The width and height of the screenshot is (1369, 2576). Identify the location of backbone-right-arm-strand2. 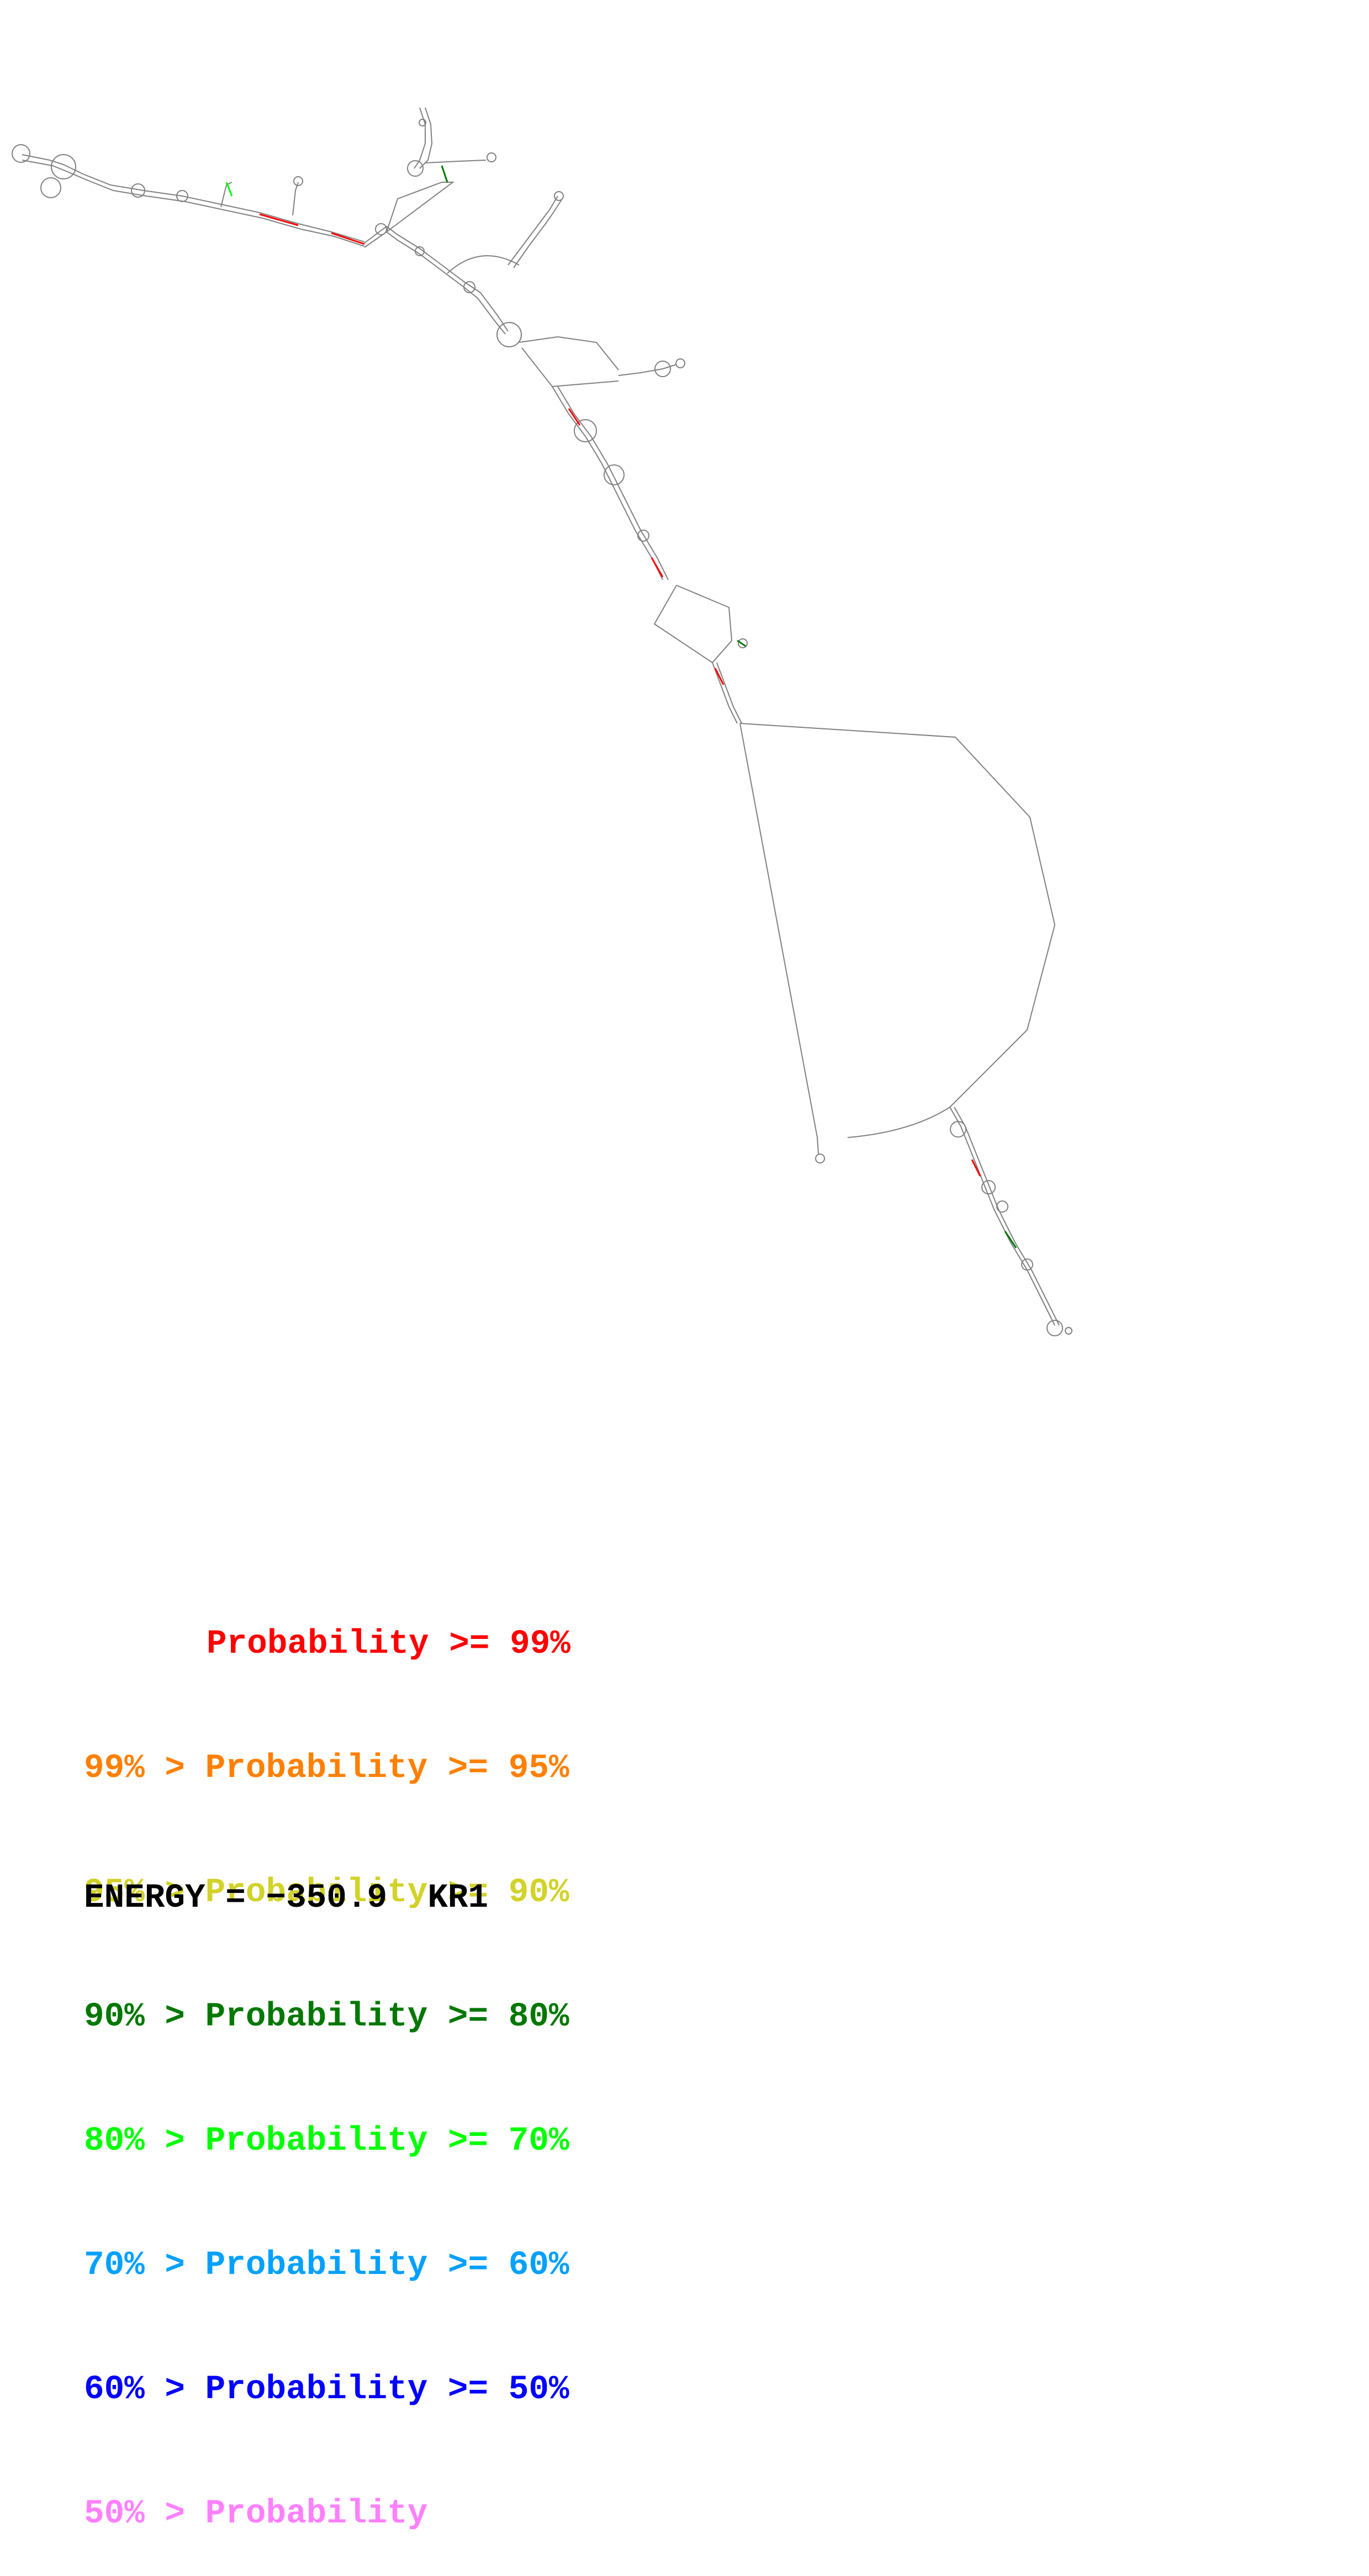
(538, 233).